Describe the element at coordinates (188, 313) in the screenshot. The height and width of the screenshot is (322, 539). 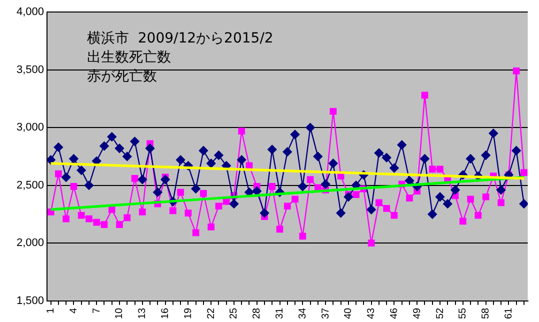
I see `x-tick-label: 19` at that location.